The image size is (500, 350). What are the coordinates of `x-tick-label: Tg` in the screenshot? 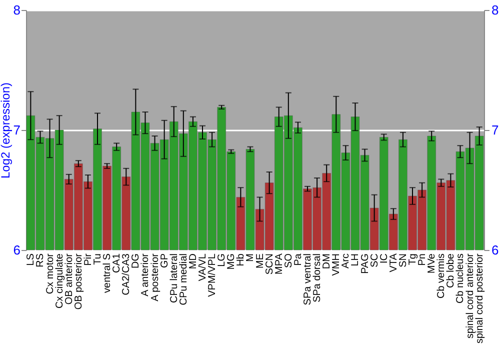 It's located at (413, 260).